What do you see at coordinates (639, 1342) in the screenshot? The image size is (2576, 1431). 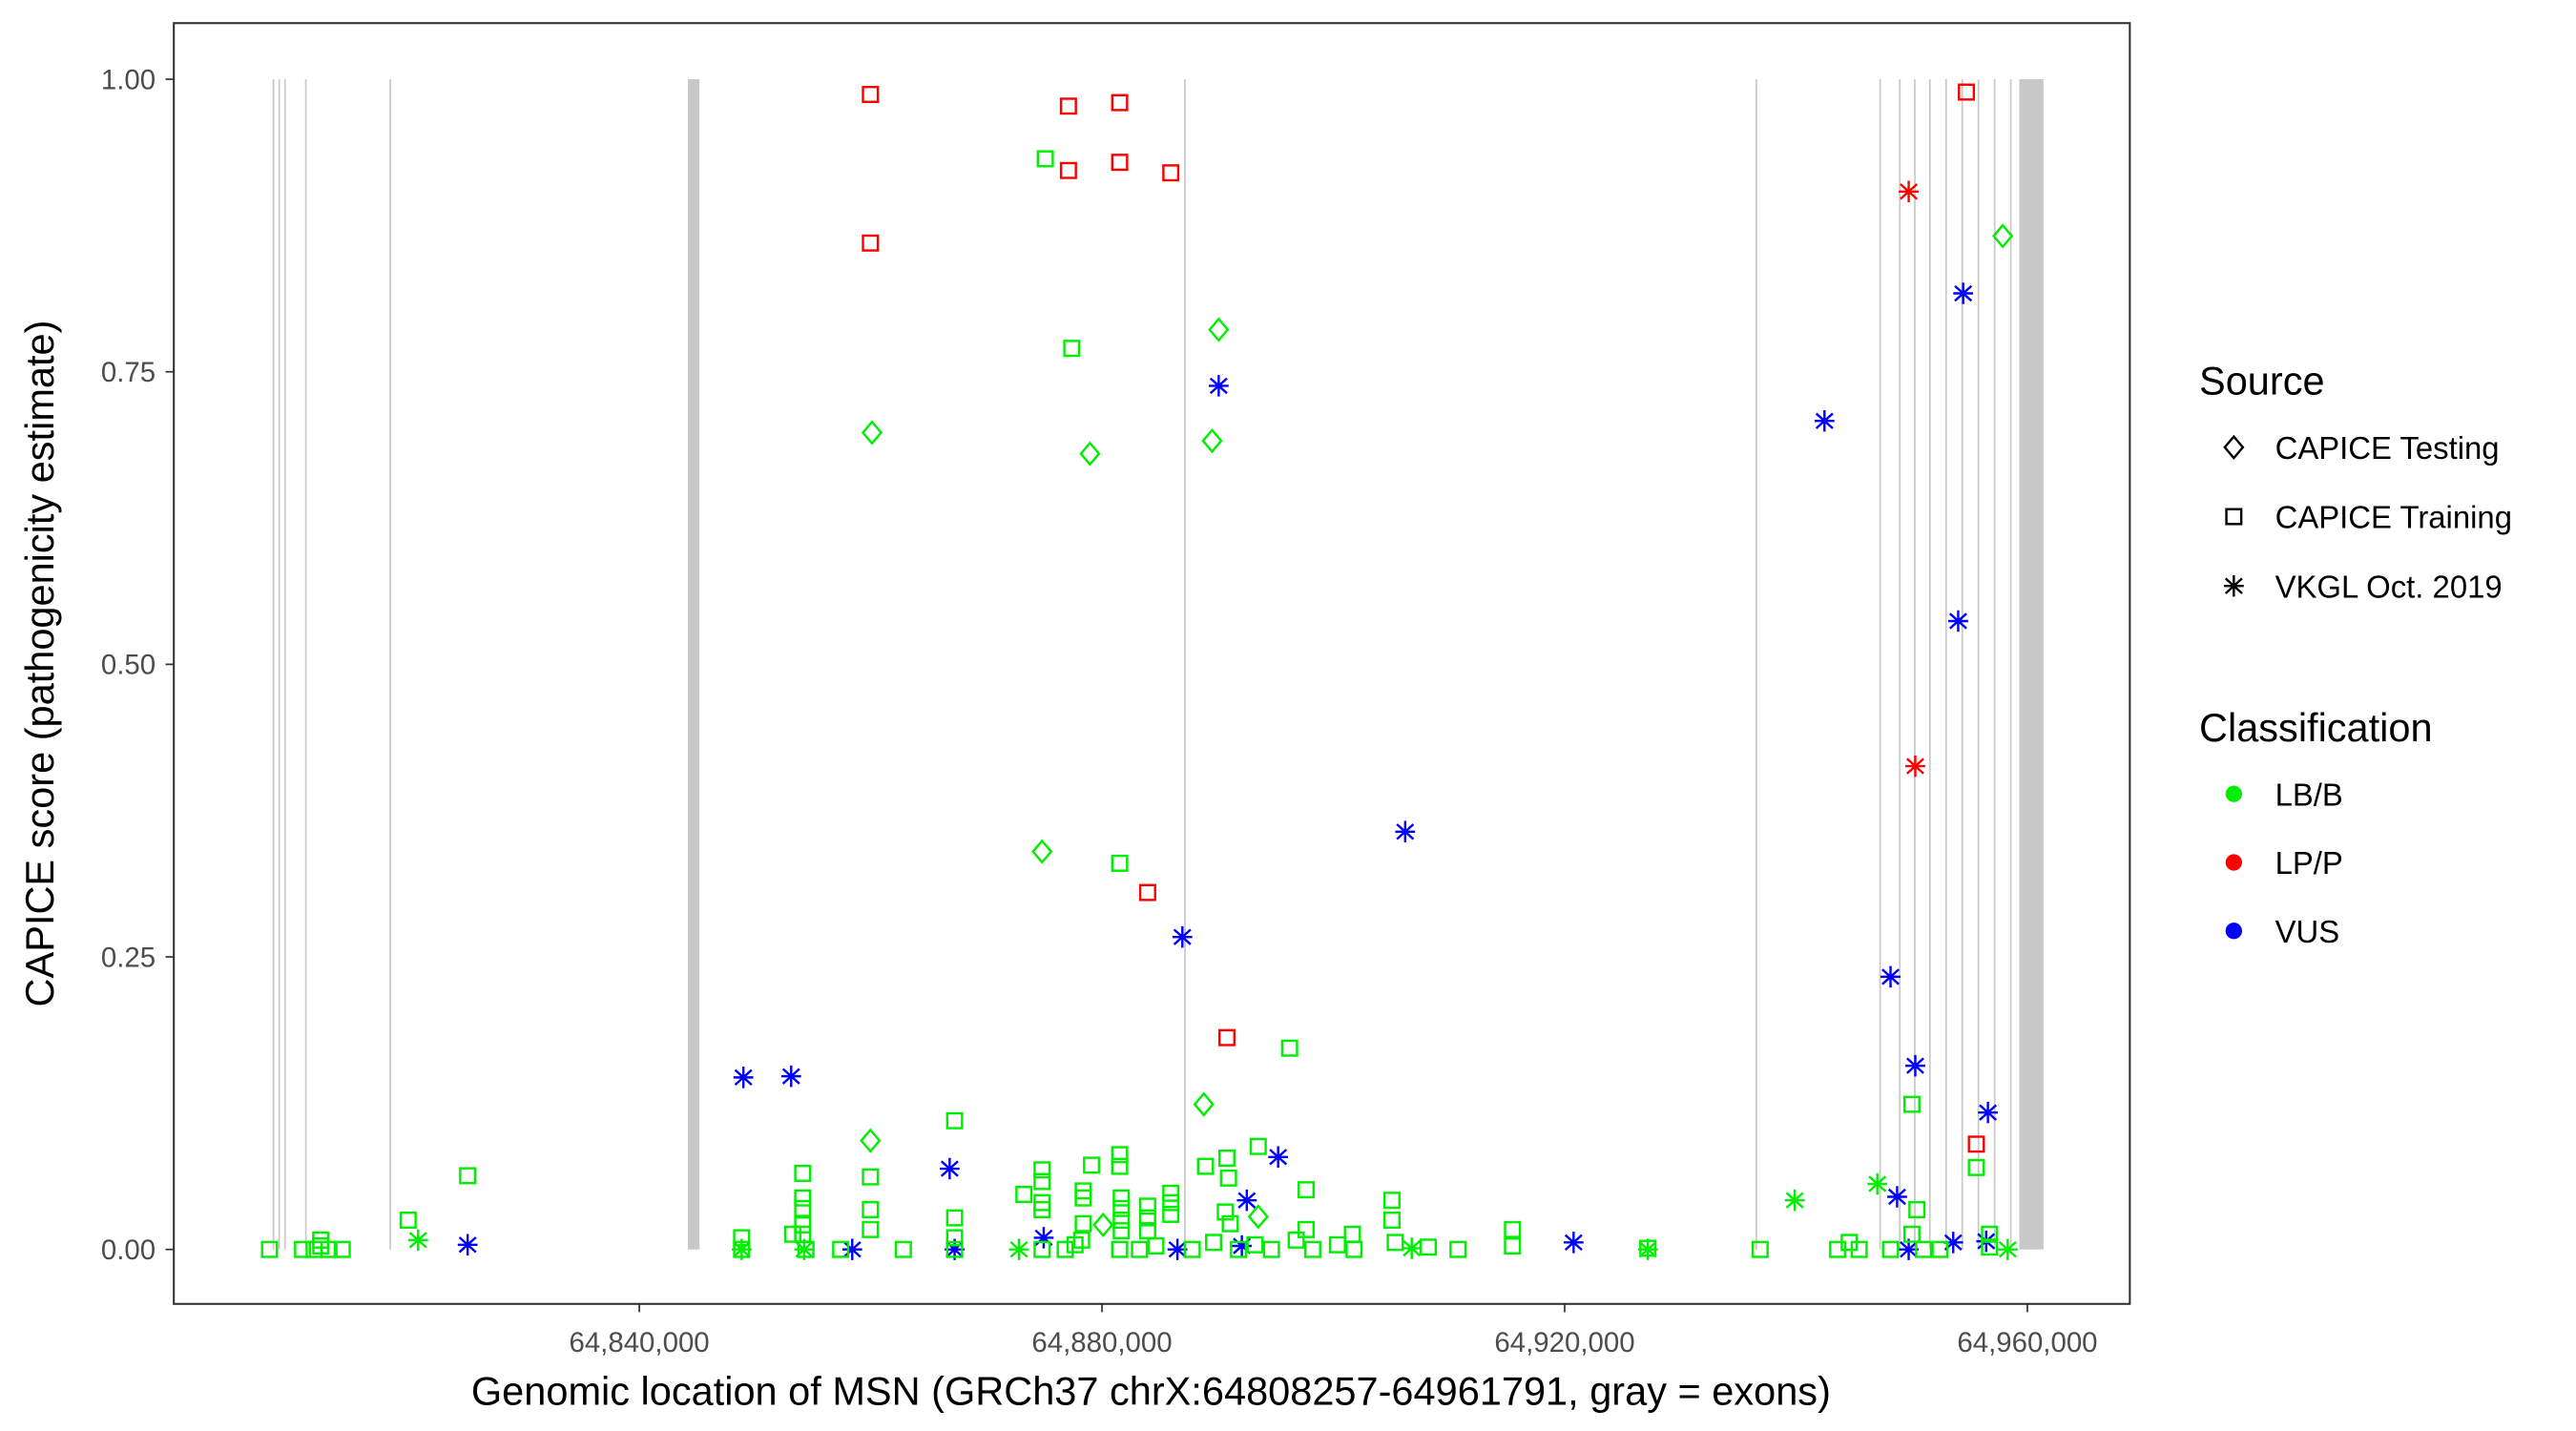 I see `x-tick-label: 64,840,000` at bounding box center [639, 1342].